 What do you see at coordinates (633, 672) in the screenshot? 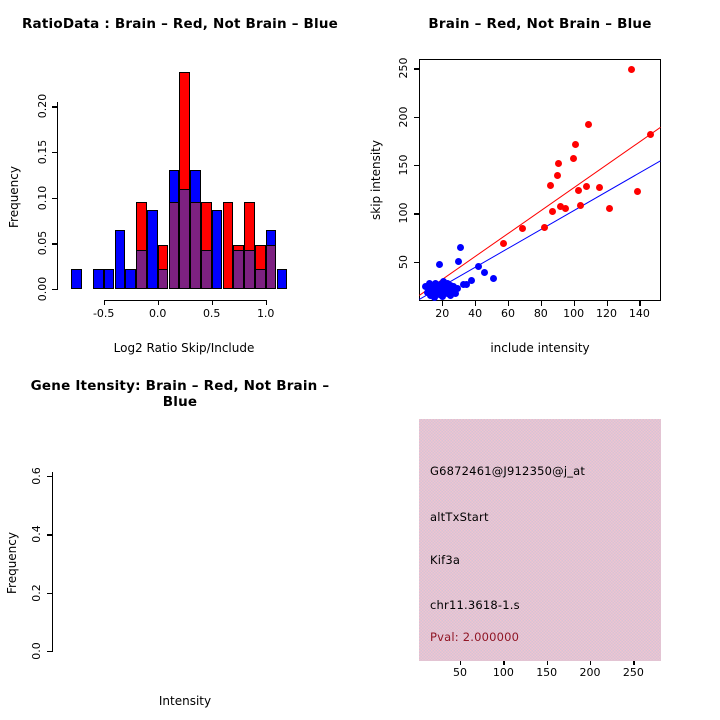
I see `x-tick-label: 250` at bounding box center [633, 672].